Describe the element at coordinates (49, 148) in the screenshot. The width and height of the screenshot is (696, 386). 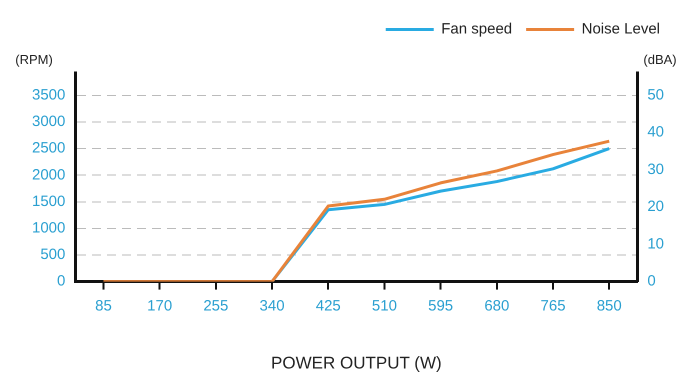
I see `y-tick-label: 2500` at that location.